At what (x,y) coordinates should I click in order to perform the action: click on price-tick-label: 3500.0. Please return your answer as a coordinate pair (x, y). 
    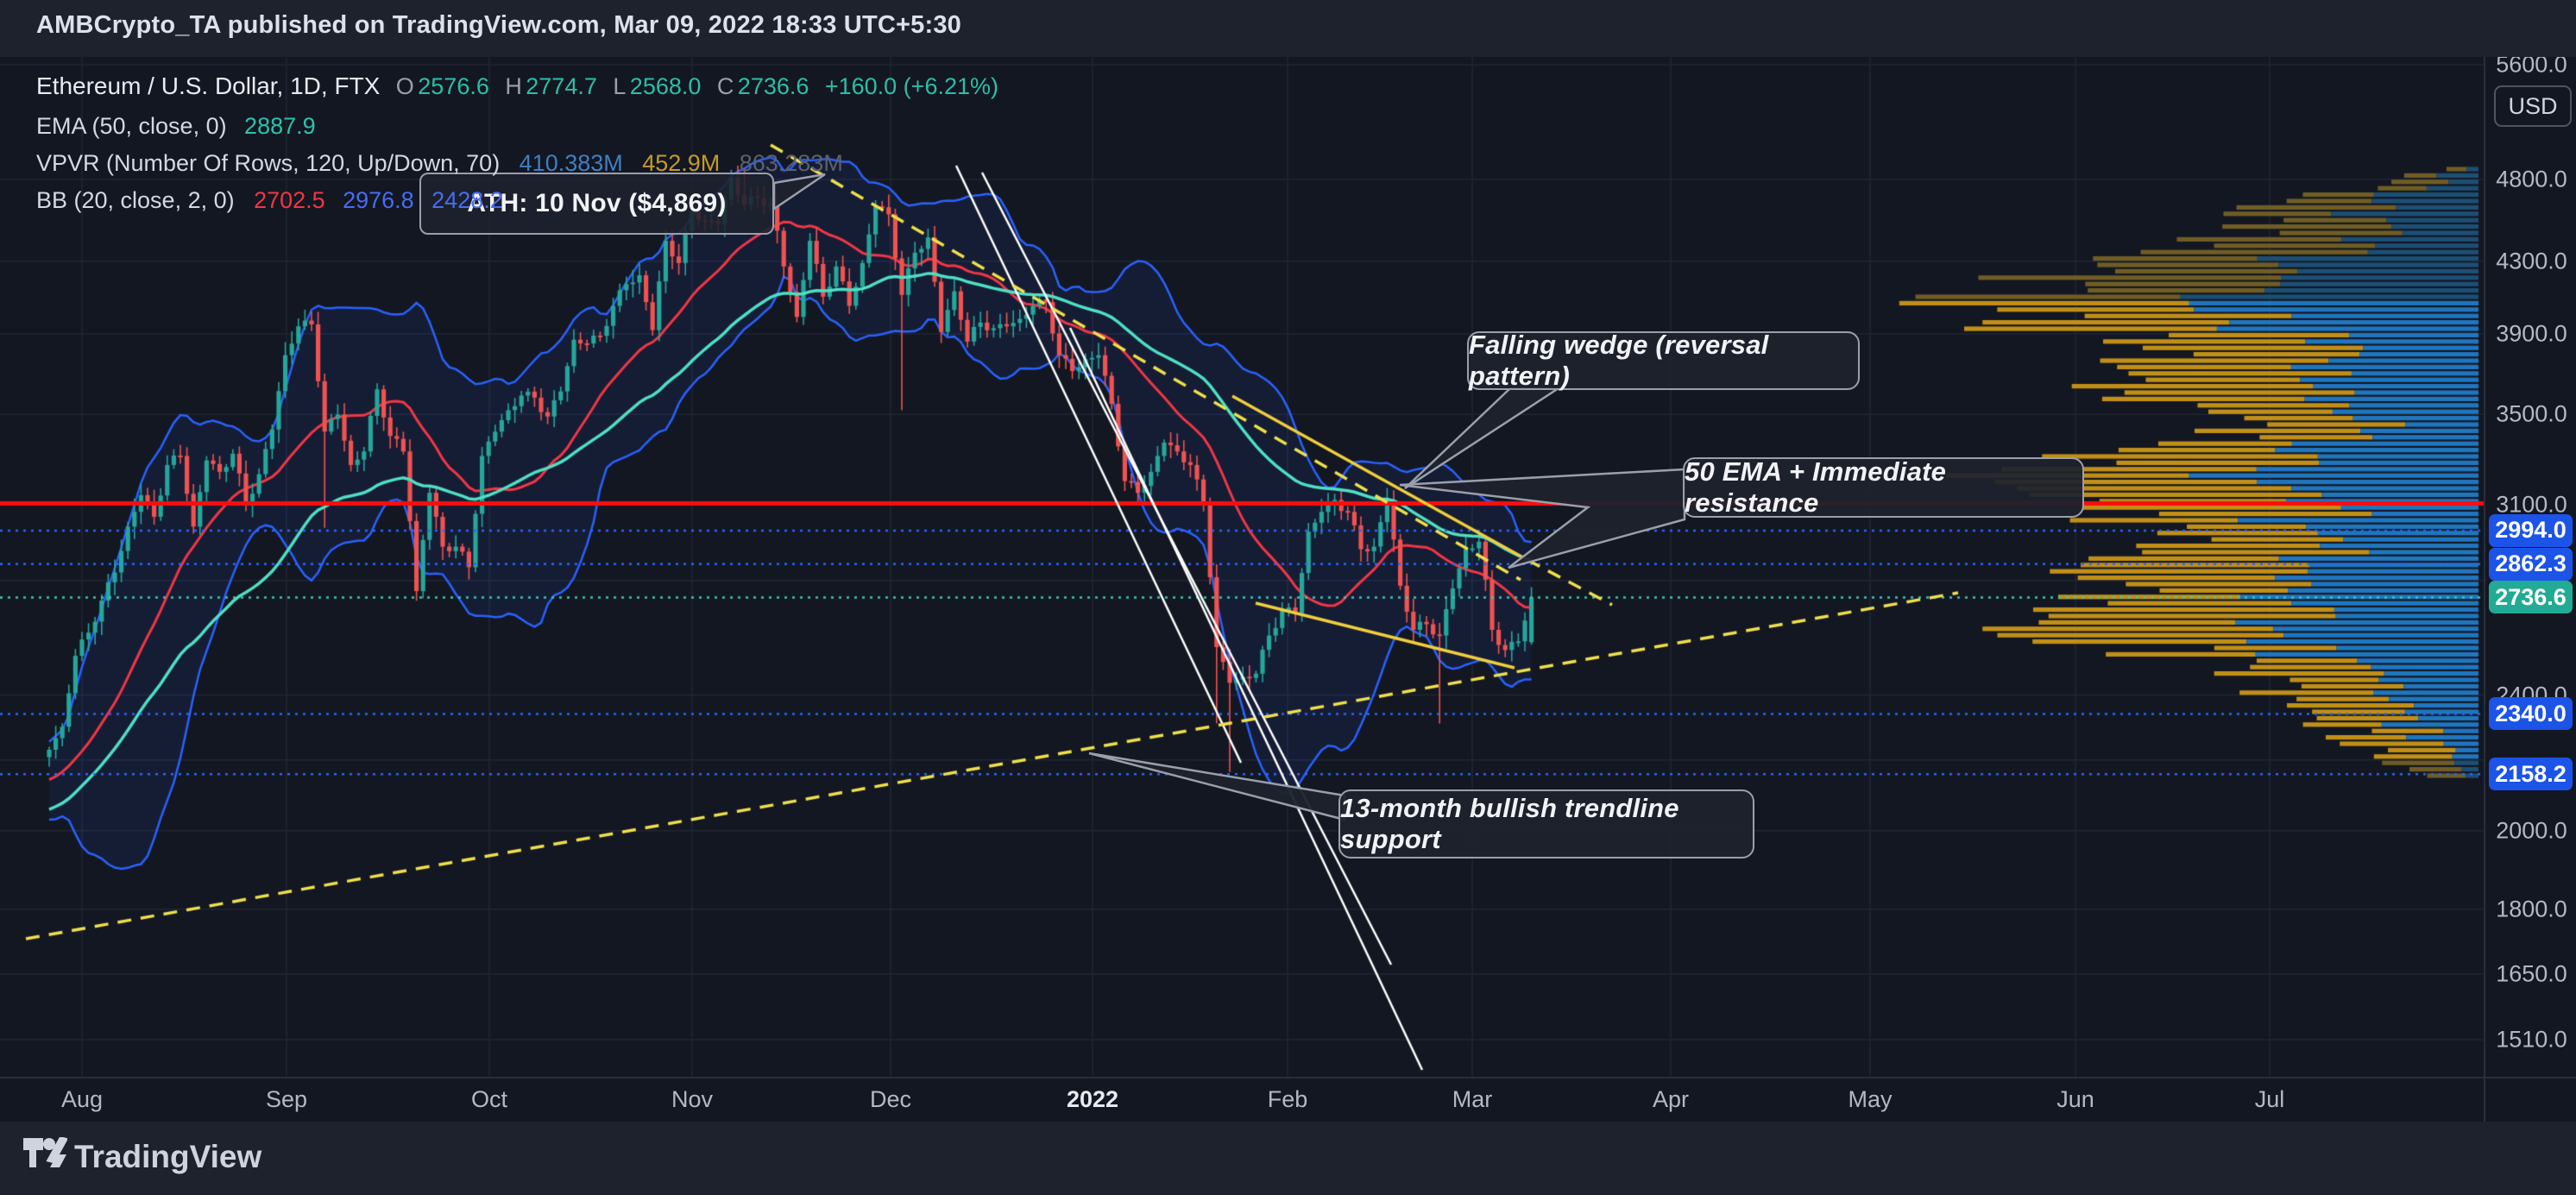
    Looking at the image, I should click on (2531, 414).